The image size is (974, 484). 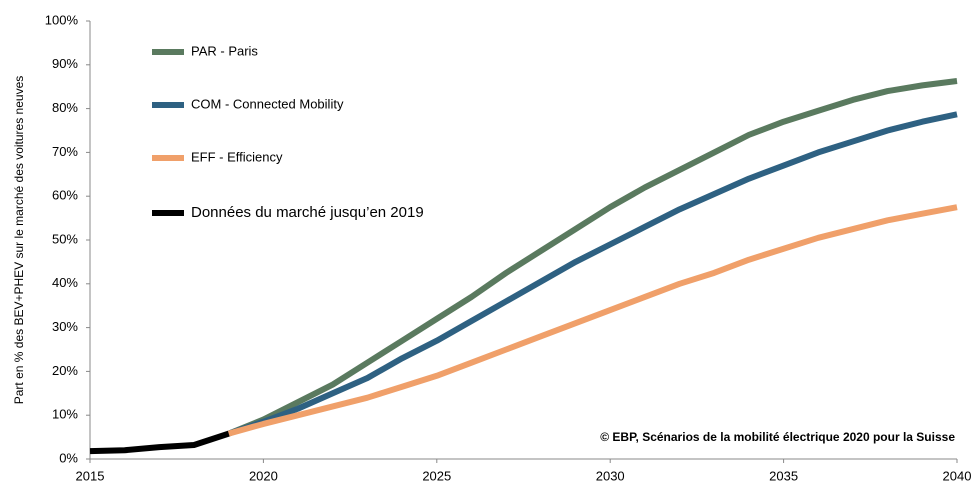 What do you see at coordinates (610, 475) in the screenshot?
I see `x-tick-label: 2030` at bounding box center [610, 475].